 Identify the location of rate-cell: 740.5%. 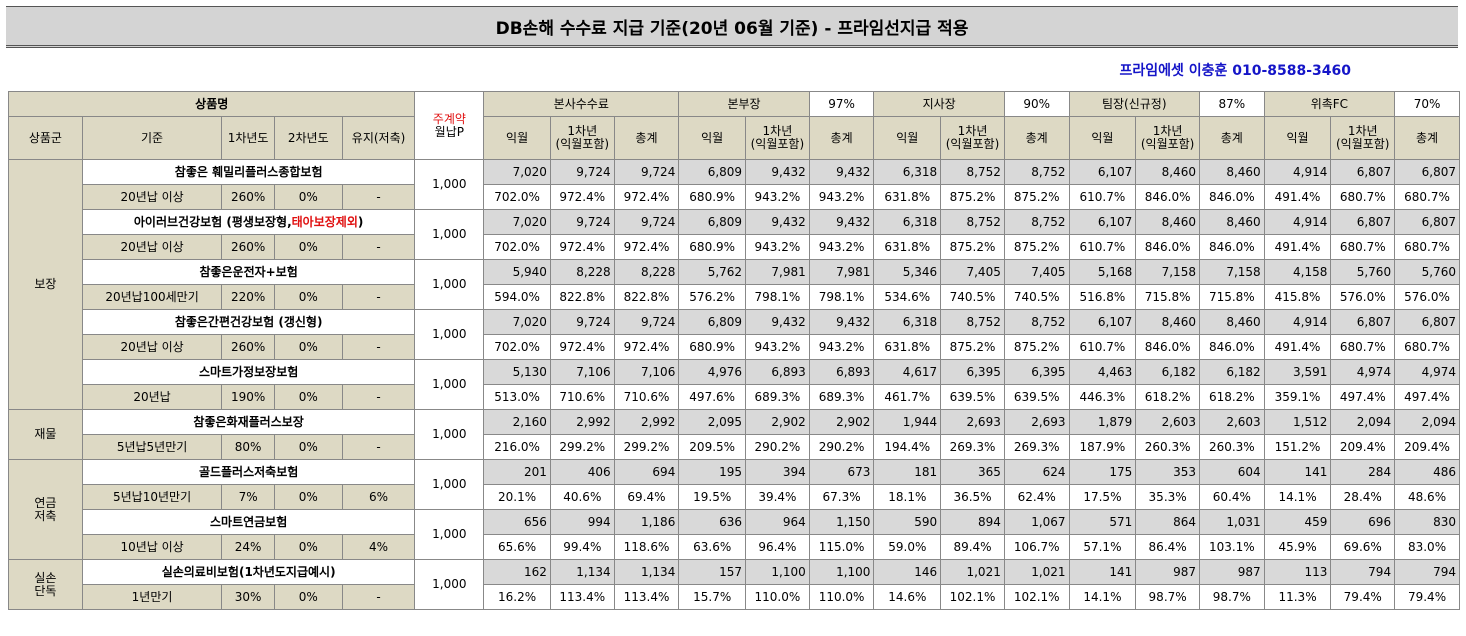
(1036, 297).